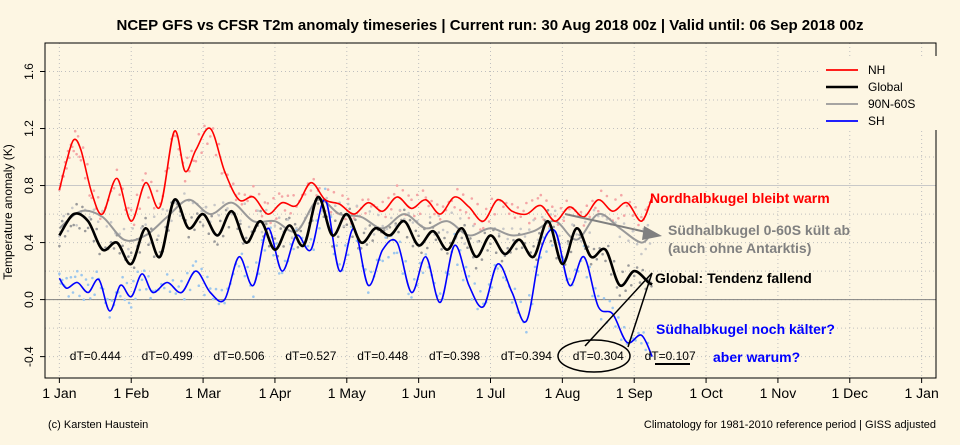 This screenshot has height=445, width=960. Describe the element at coordinates (876, 121) in the screenshot. I see `legend-label-sh: SH` at that location.